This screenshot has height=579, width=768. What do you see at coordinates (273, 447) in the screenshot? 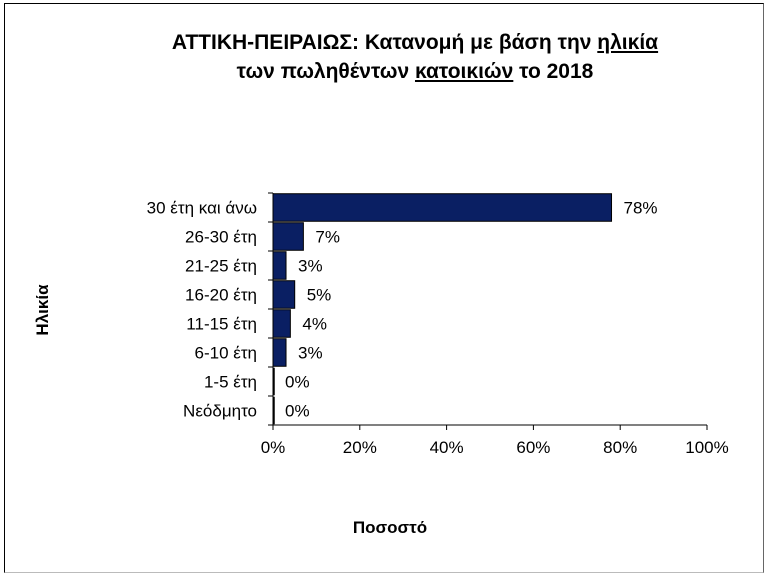
I see `x-tick-label: 0%` at bounding box center [273, 447].